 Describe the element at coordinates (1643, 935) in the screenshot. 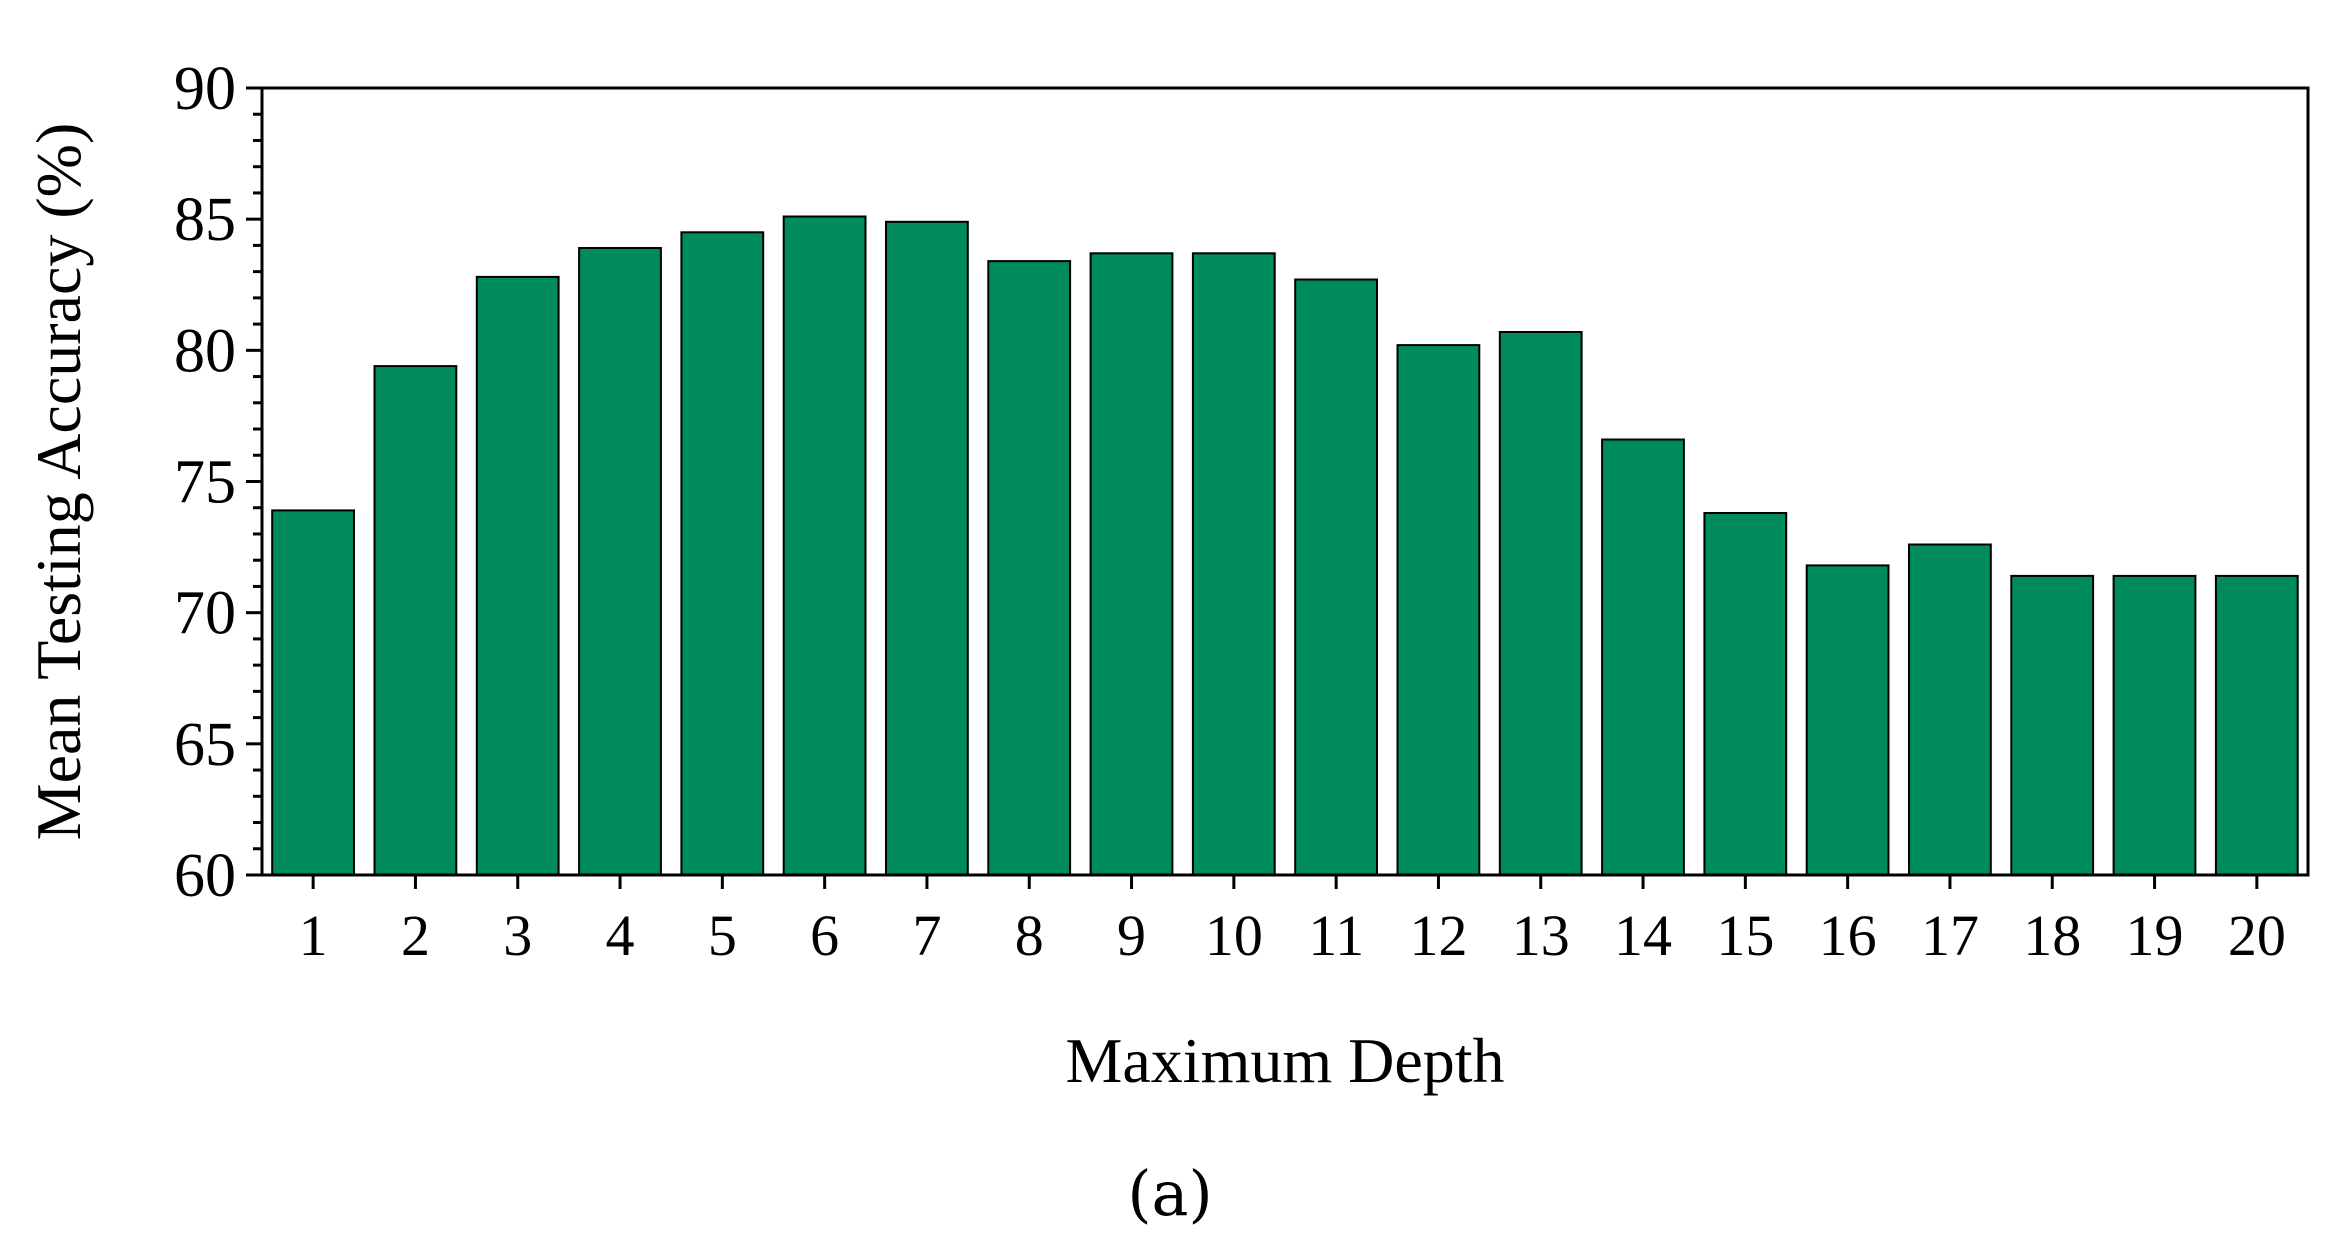

I see `x-tick-label: 14` at that location.